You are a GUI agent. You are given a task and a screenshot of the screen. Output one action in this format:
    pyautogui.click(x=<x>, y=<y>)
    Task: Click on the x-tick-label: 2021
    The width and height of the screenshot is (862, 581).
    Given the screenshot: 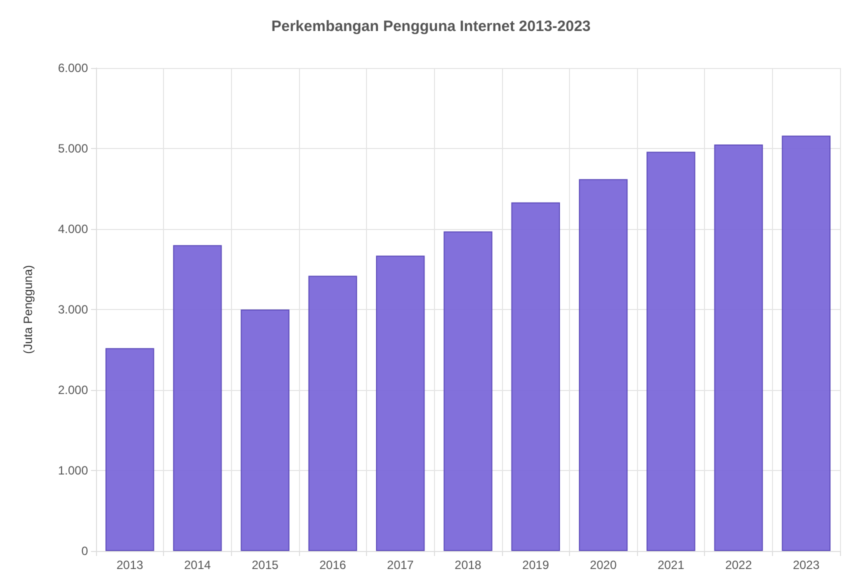 What is the action you would take?
    pyautogui.click(x=671, y=565)
    